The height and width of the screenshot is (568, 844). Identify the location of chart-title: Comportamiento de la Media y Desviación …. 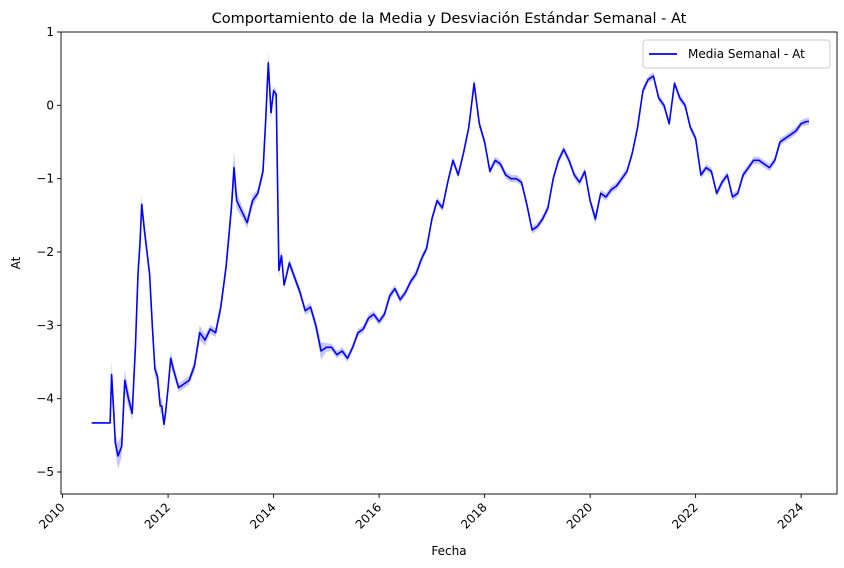
(449, 19).